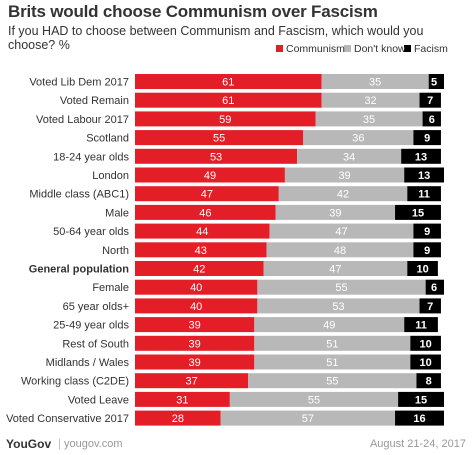  I want to click on bar-row-middle-class-abc1: Middle class (ABC1) 47 42 11, so click(235, 194).